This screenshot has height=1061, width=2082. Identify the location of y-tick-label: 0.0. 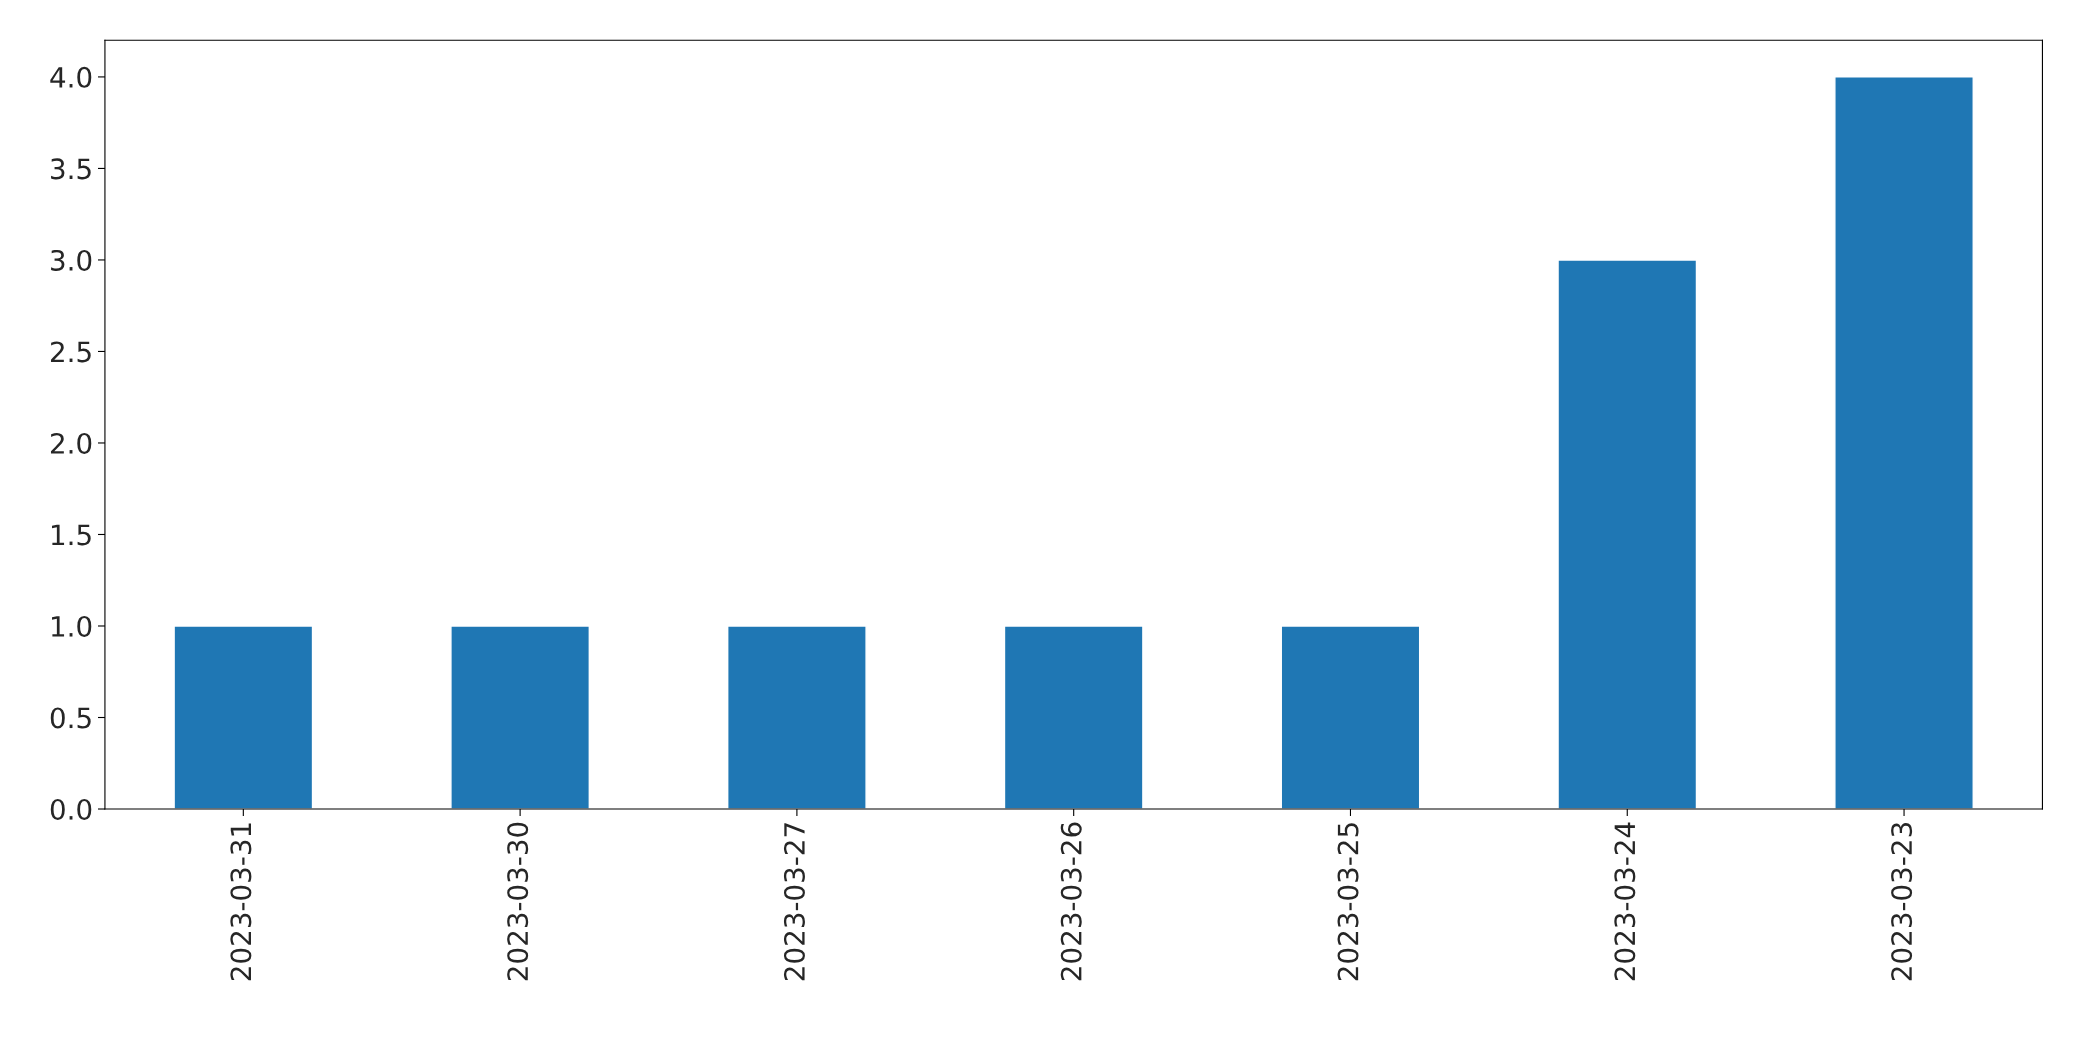
(71, 809).